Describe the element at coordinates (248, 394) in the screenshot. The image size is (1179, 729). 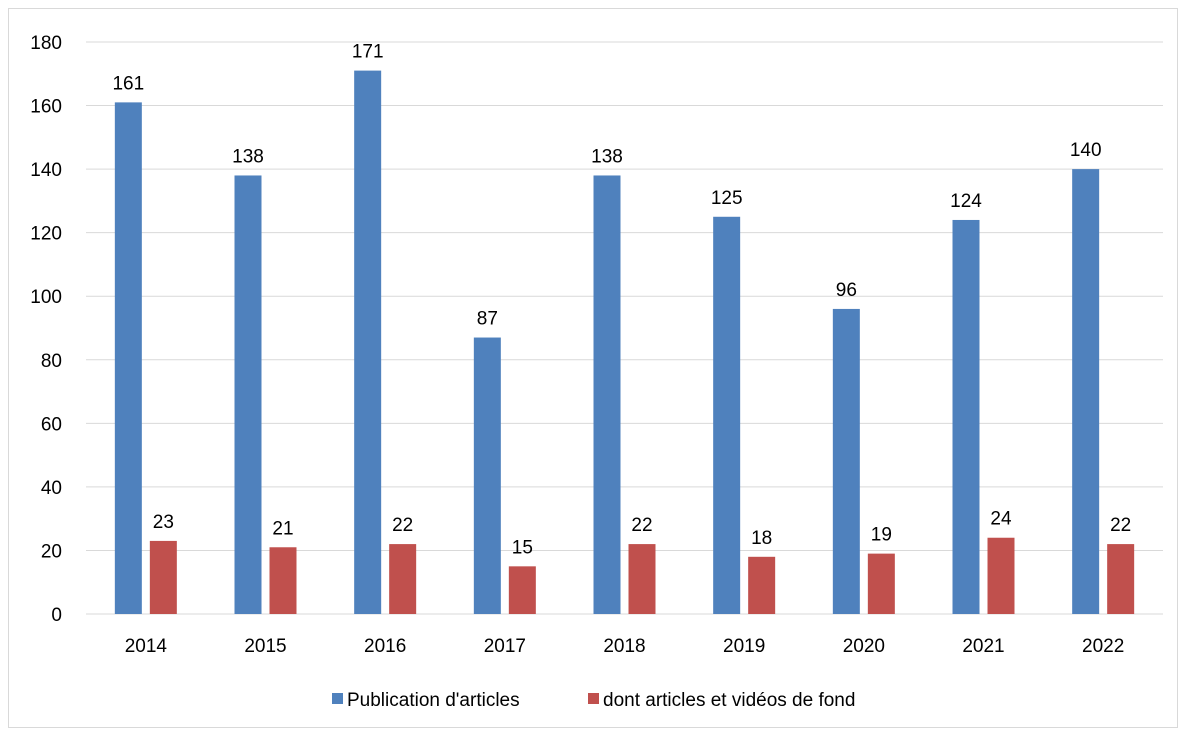
I see `bar-publication-2015` at that location.